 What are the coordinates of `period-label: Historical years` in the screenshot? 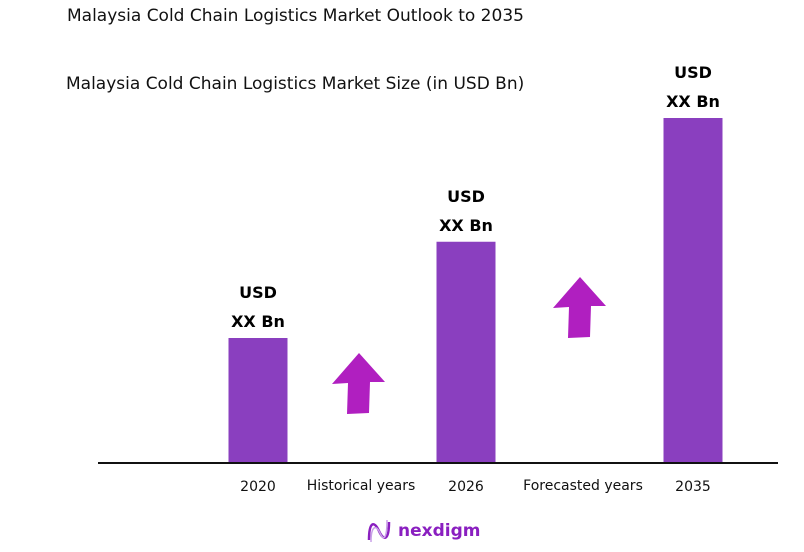 It's located at (361, 486).